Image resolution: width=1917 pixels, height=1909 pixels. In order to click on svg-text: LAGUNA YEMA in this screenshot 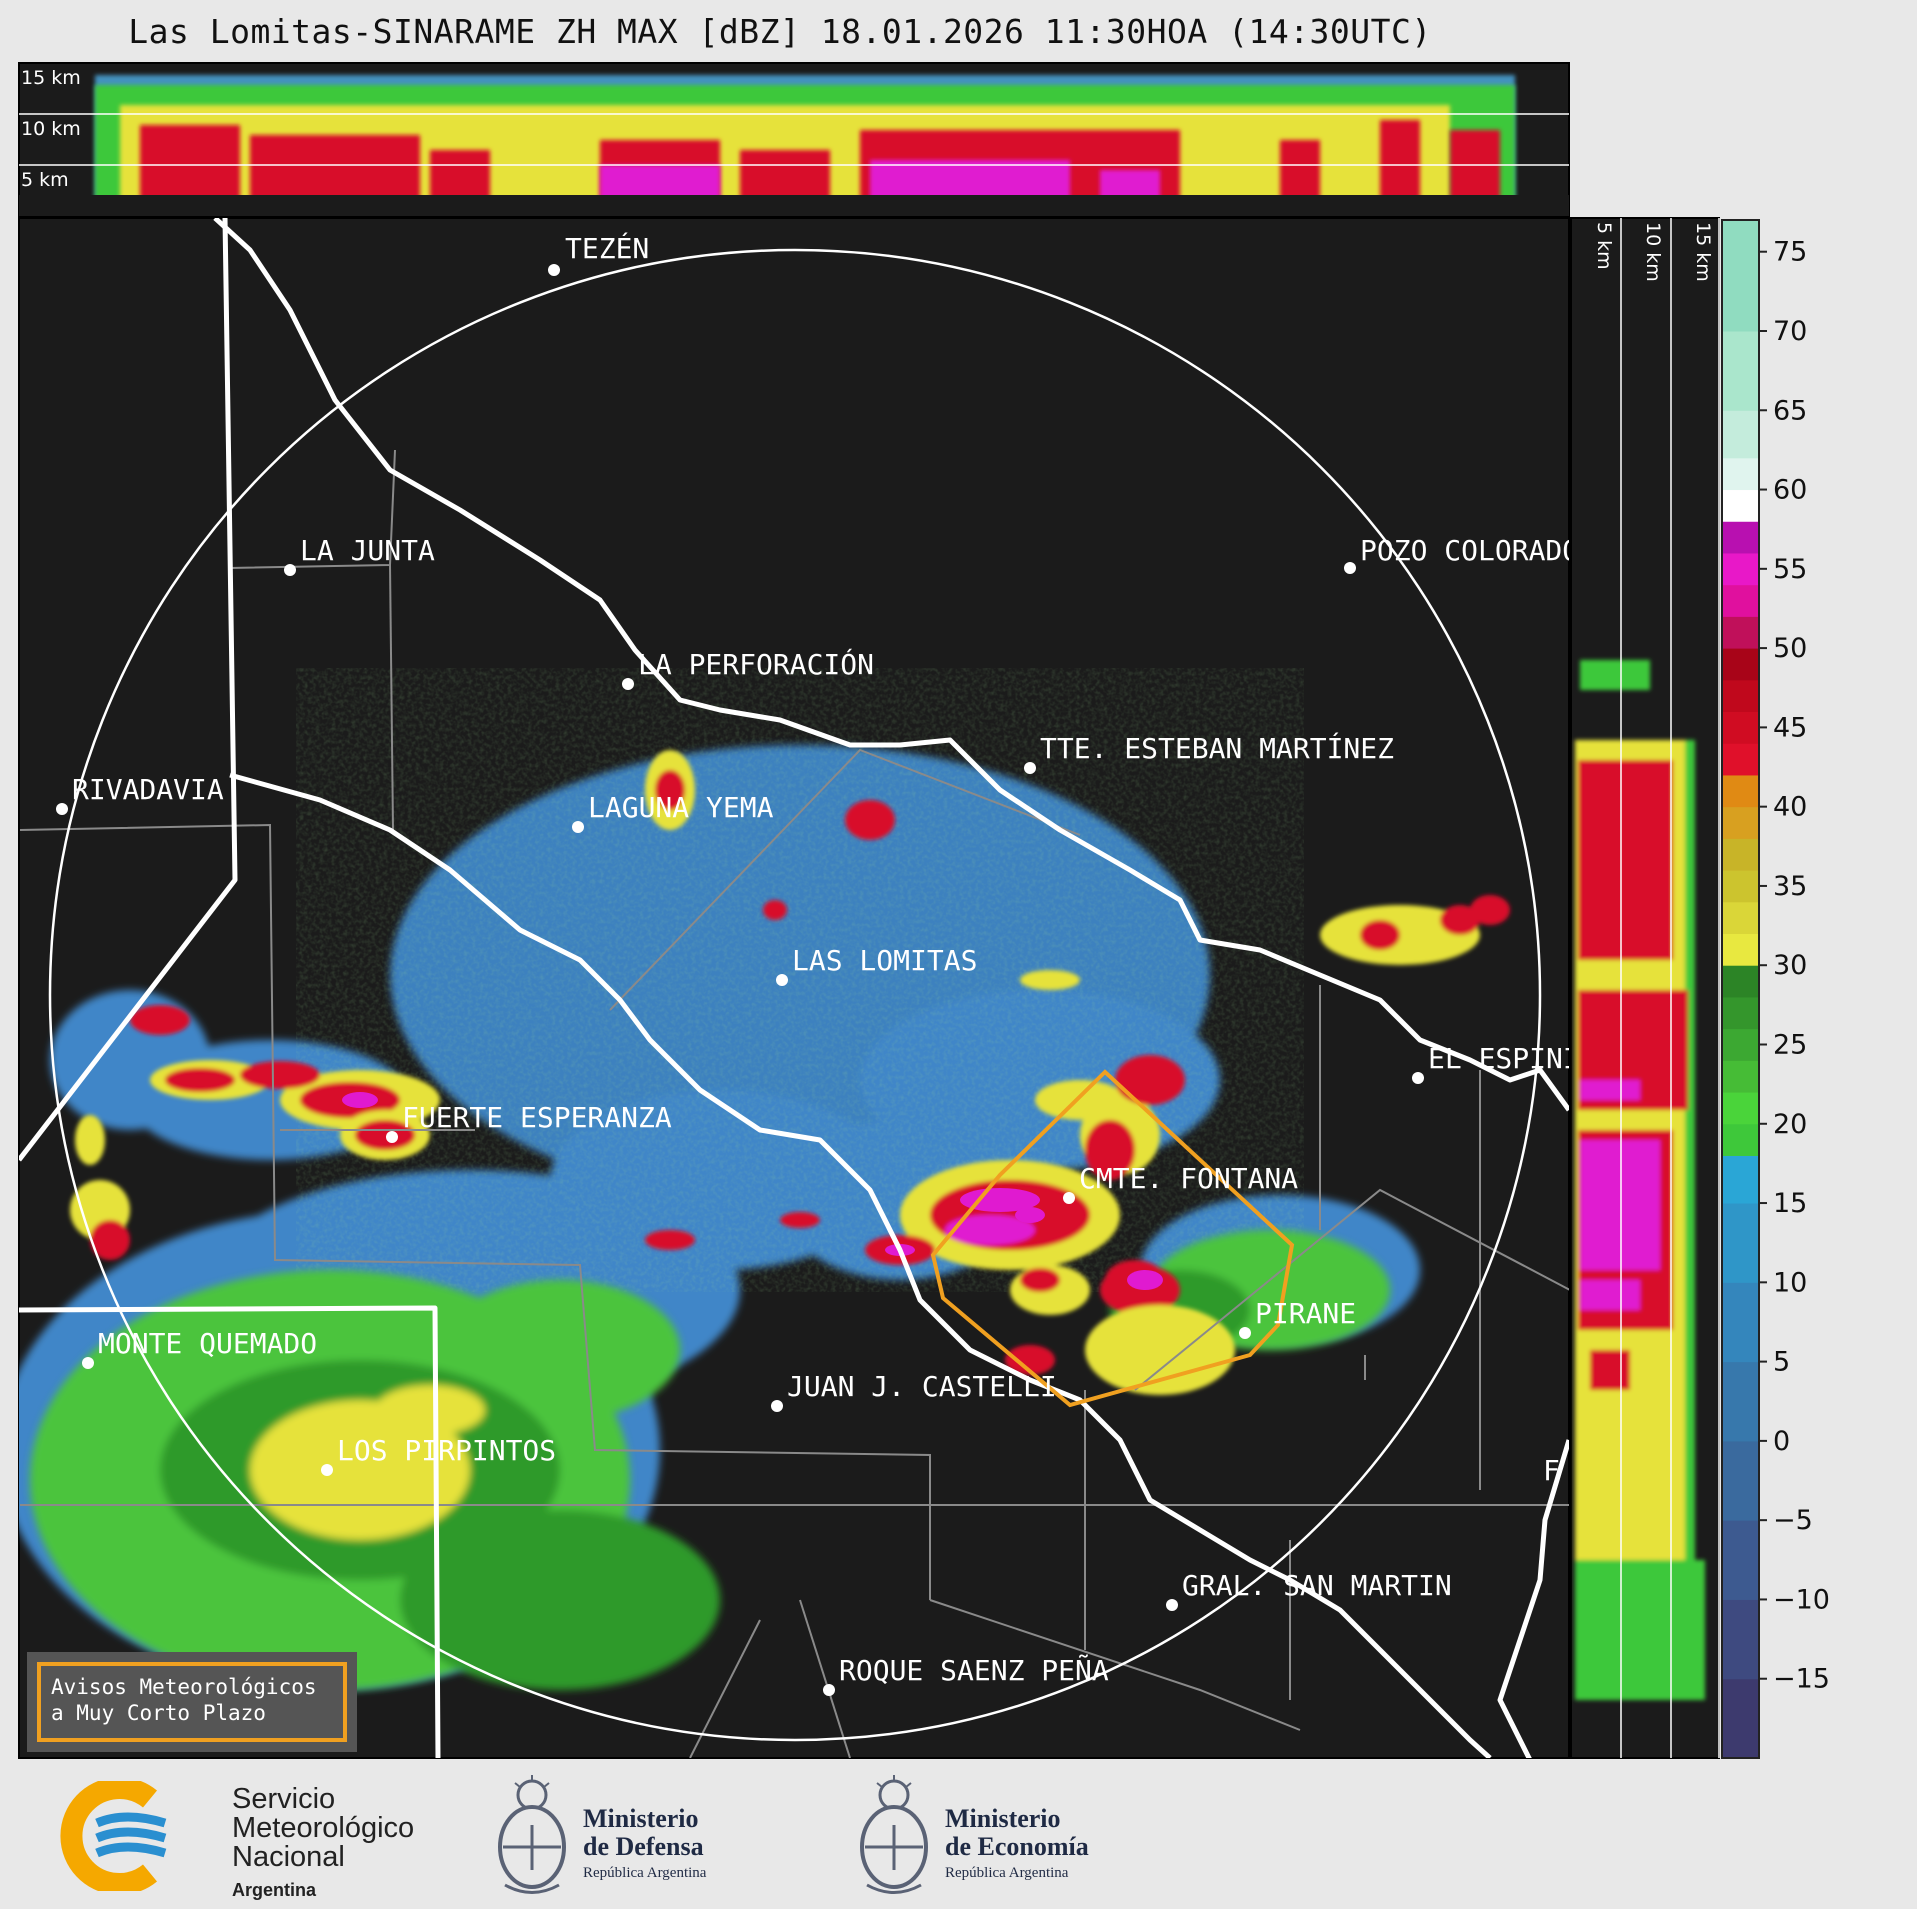, I will do `click(681, 807)`.